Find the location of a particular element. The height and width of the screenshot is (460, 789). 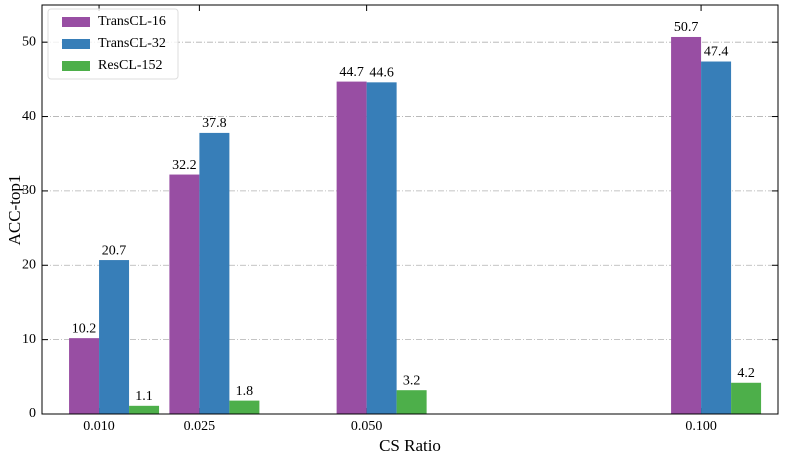

data-label: 1.8 is located at coordinates (245, 391).